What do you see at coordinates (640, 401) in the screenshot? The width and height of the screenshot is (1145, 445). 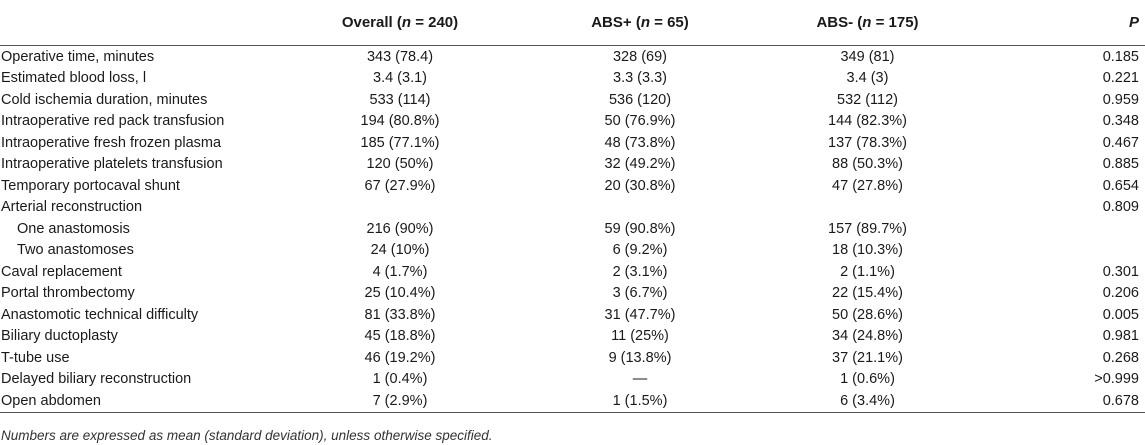 I see `cell-abs-pos: 1 (1.5%)` at bounding box center [640, 401].